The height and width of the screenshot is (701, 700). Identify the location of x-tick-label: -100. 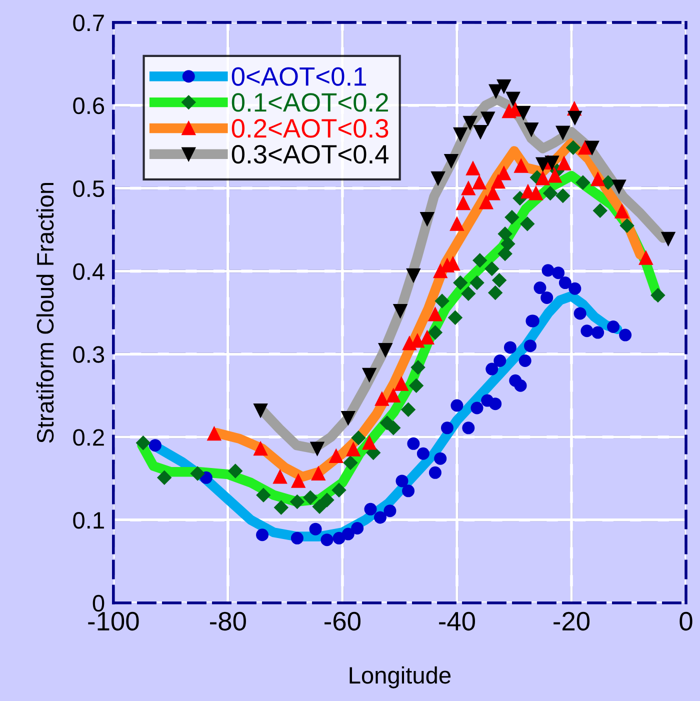
(113, 621).